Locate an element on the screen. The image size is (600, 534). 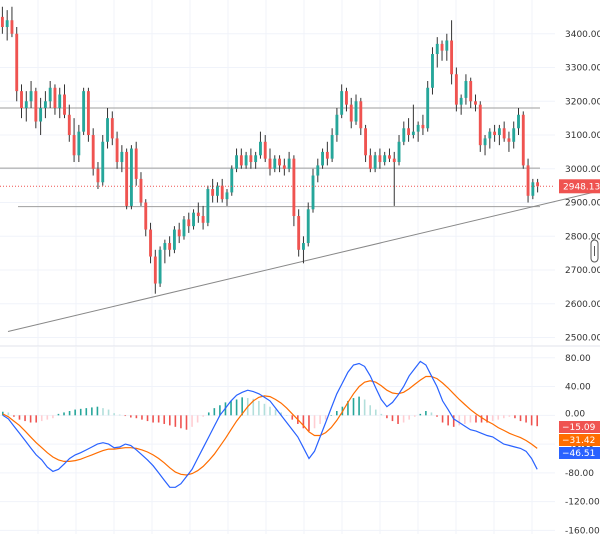
price-tick-label: 3300.00 is located at coordinates (582, 69).